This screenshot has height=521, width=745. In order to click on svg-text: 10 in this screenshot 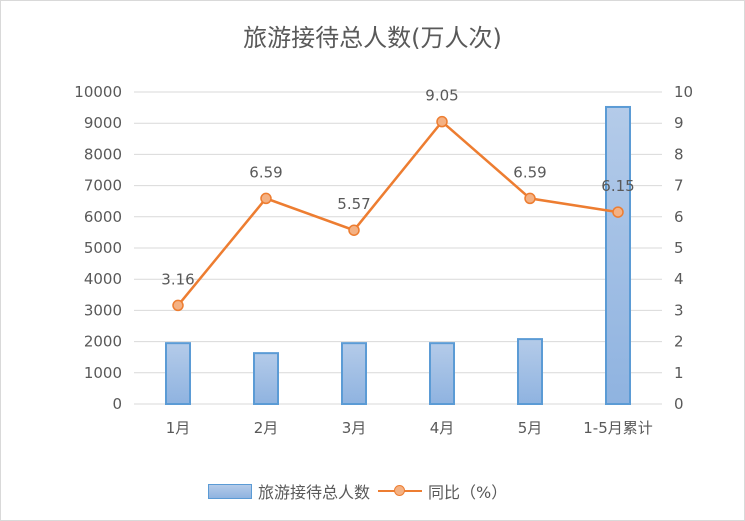, I will do `click(683, 92)`.